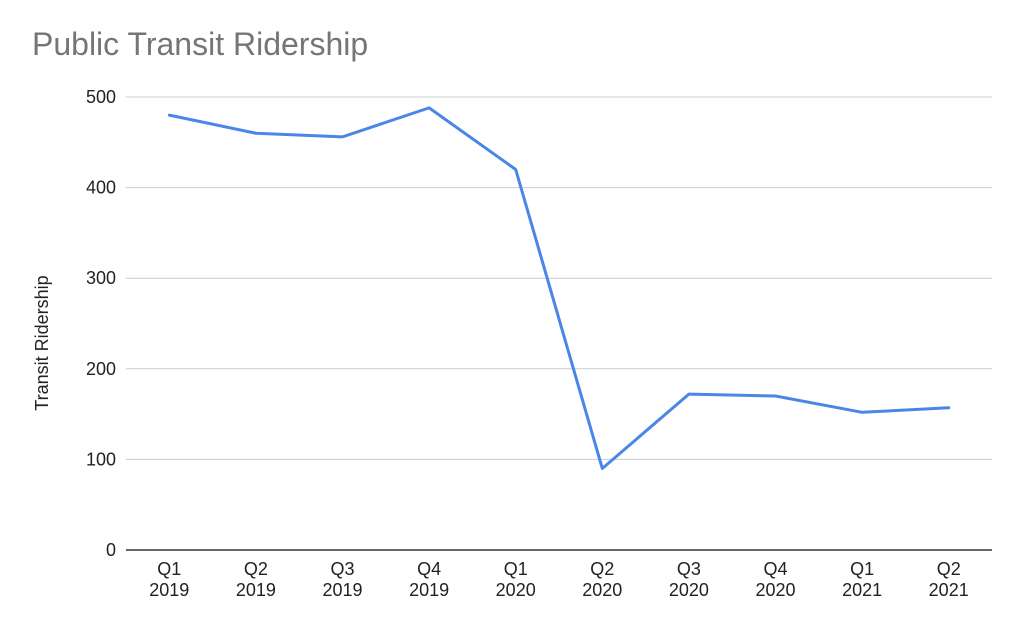 This screenshot has height=633, width=1024. I want to click on x-tick-label: Q2 2019, so click(256, 579).